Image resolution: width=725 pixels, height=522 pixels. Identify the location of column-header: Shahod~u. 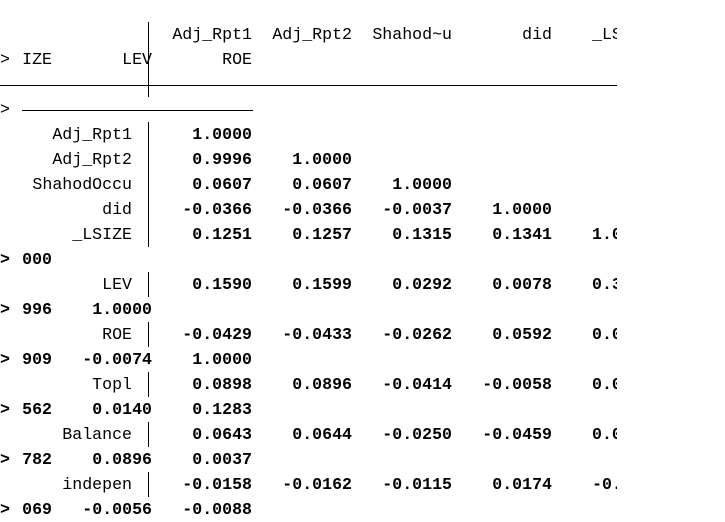
(412, 34).